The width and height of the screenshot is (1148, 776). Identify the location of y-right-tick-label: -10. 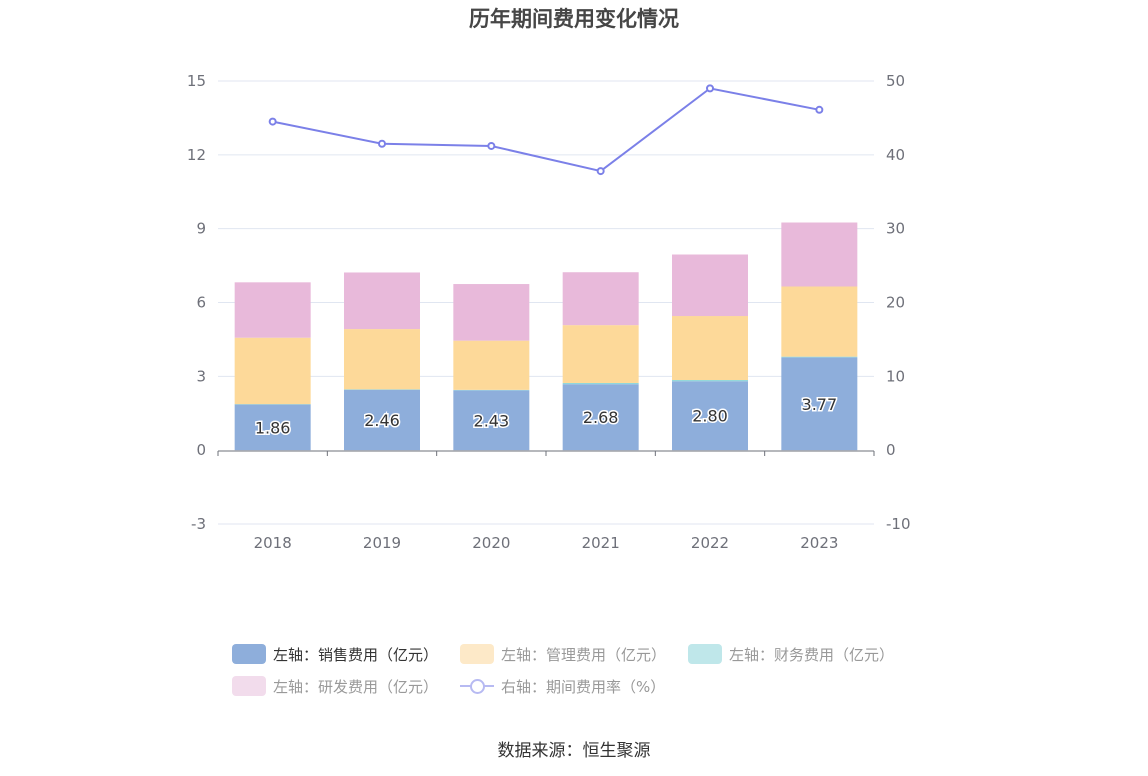
(898, 524).